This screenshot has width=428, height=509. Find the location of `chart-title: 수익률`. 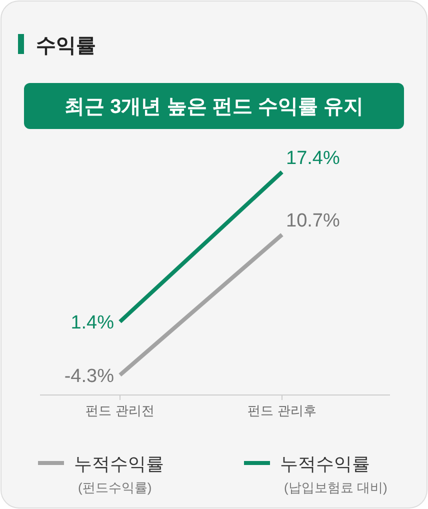

chart-title: 수익률 is located at coordinates (66, 46).